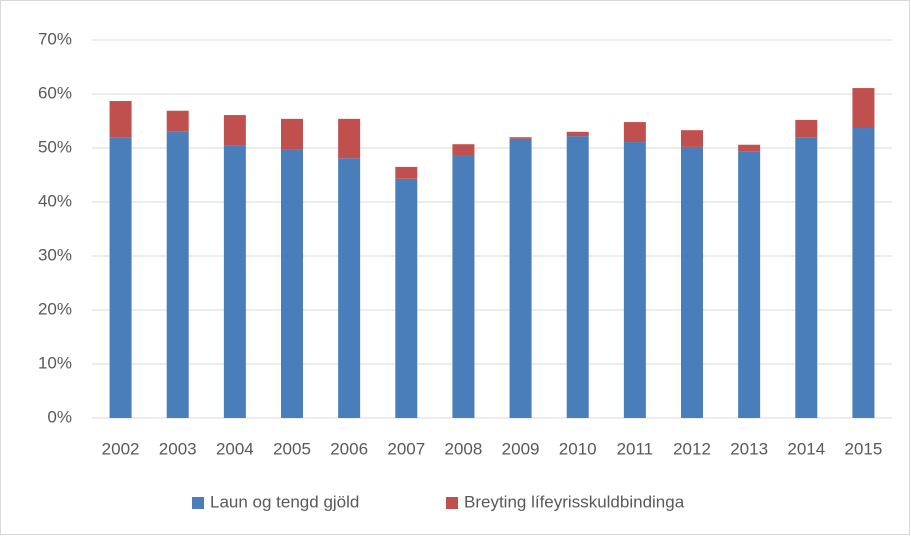 Image resolution: width=911 pixels, height=536 pixels. What do you see at coordinates (578, 448) in the screenshot?
I see `x-tick-label: 2010` at bounding box center [578, 448].